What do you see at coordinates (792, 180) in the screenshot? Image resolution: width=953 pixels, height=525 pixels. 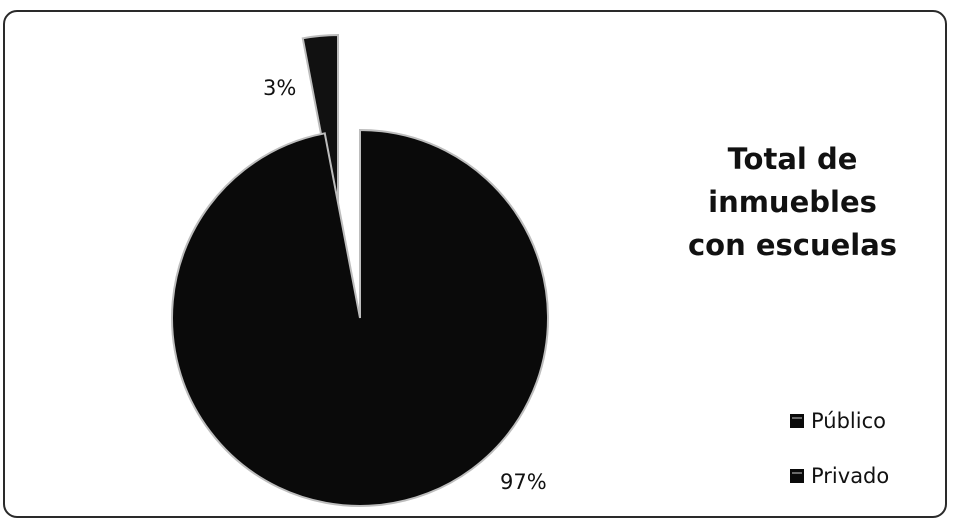 I see `chart-title-line-1: Total de inmuebles` at bounding box center [792, 180].